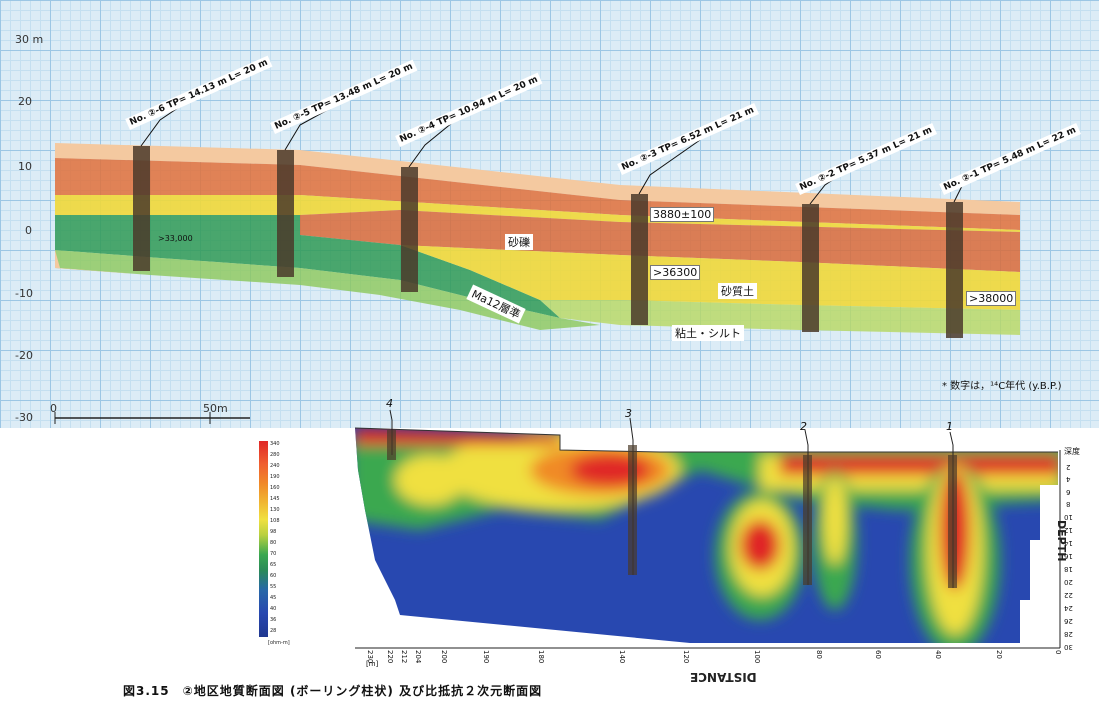 The width and height of the screenshot is (1099, 703). What do you see at coordinates (273, 609) in the screenshot?
I see `legend-value: 40` at bounding box center [273, 609].